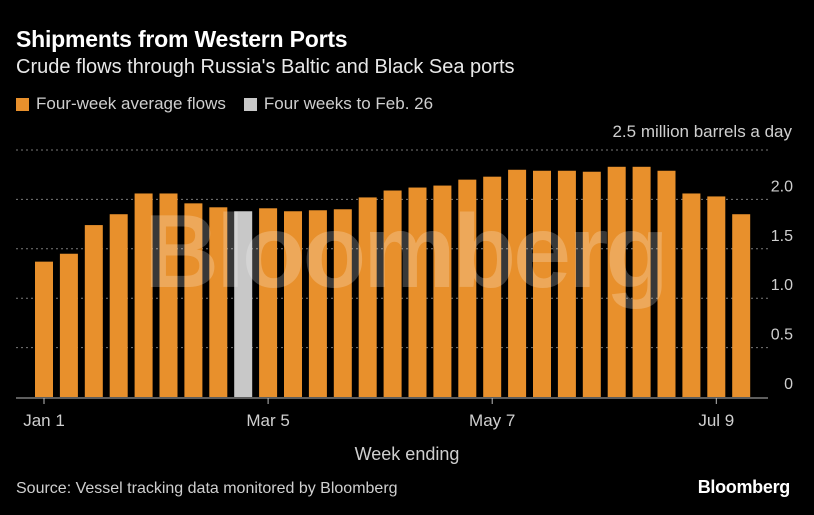  Describe the element at coordinates (492, 420) in the screenshot. I see `x-tick-label: May 7` at that location.